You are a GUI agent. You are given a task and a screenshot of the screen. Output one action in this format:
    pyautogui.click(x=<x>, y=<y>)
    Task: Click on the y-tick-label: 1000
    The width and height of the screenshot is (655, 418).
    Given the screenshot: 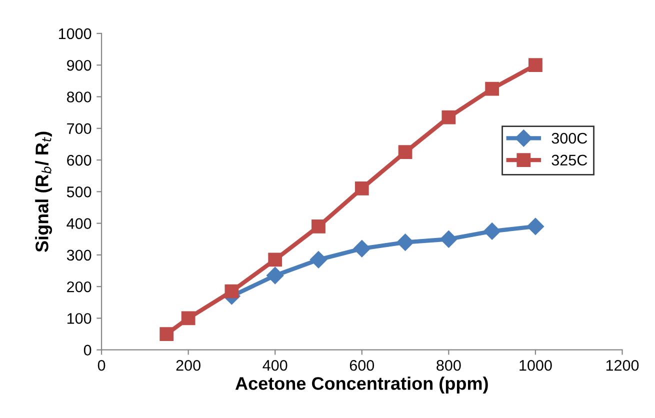 What is the action you would take?
    pyautogui.click(x=75, y=34)
    